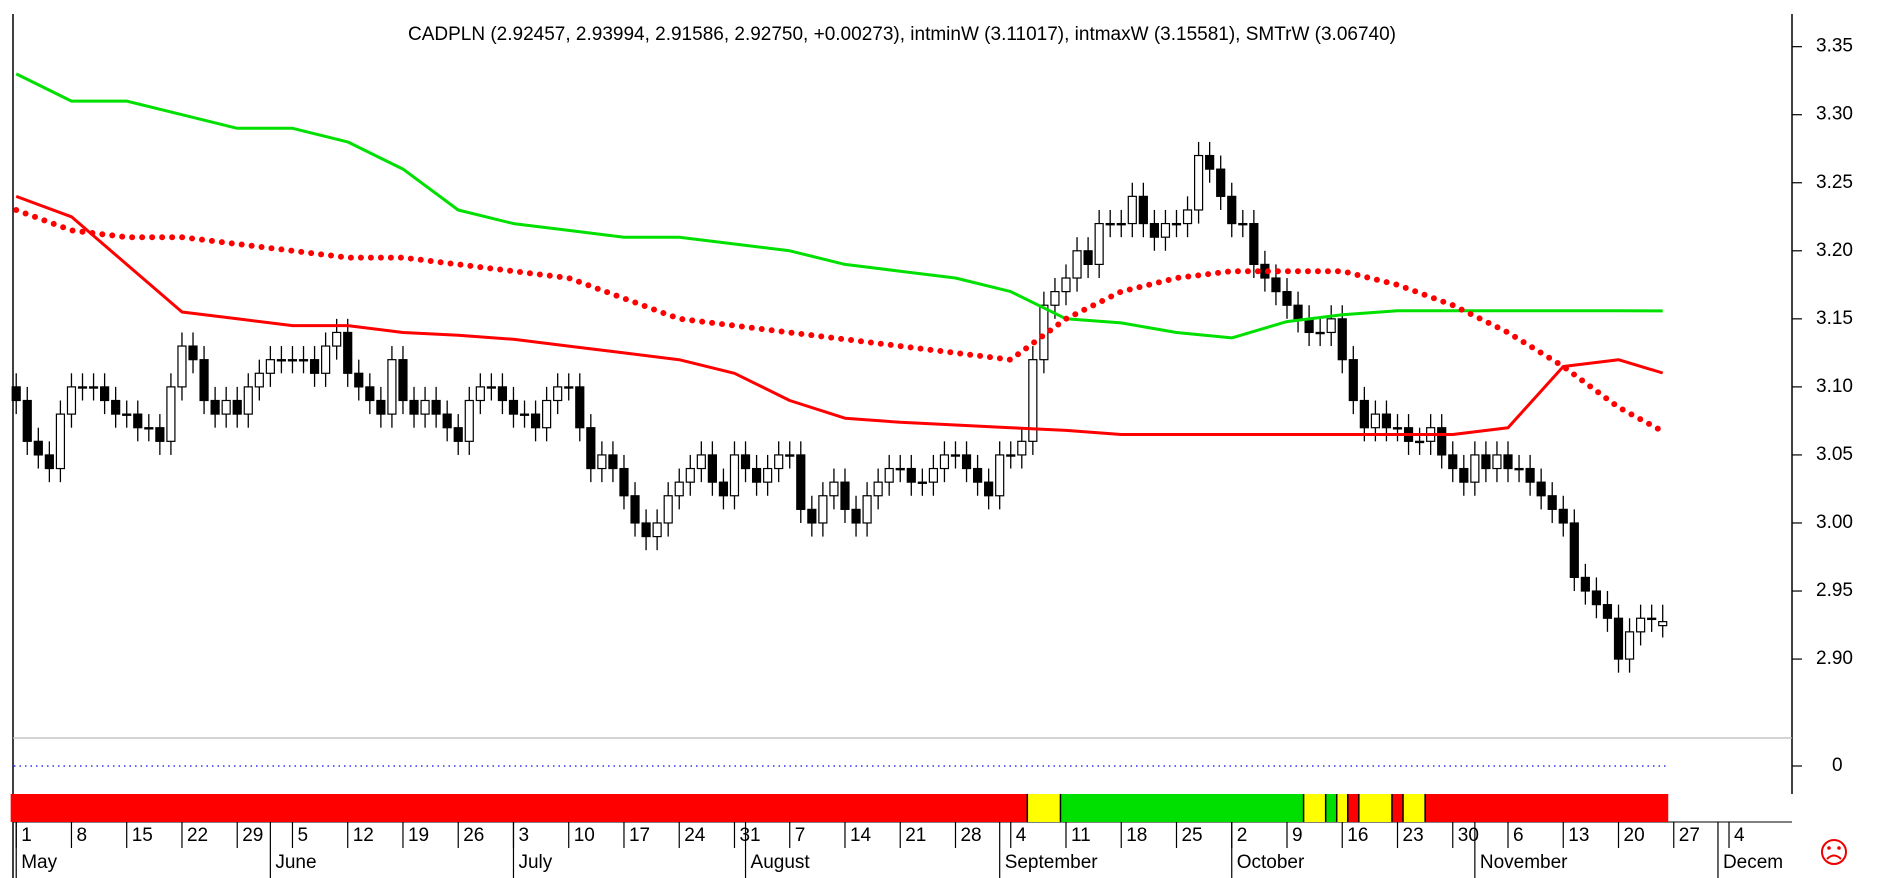  Describe the element at coordinates (695, 835) in the screenshot. I see `x-tick-label: 24` at that location.